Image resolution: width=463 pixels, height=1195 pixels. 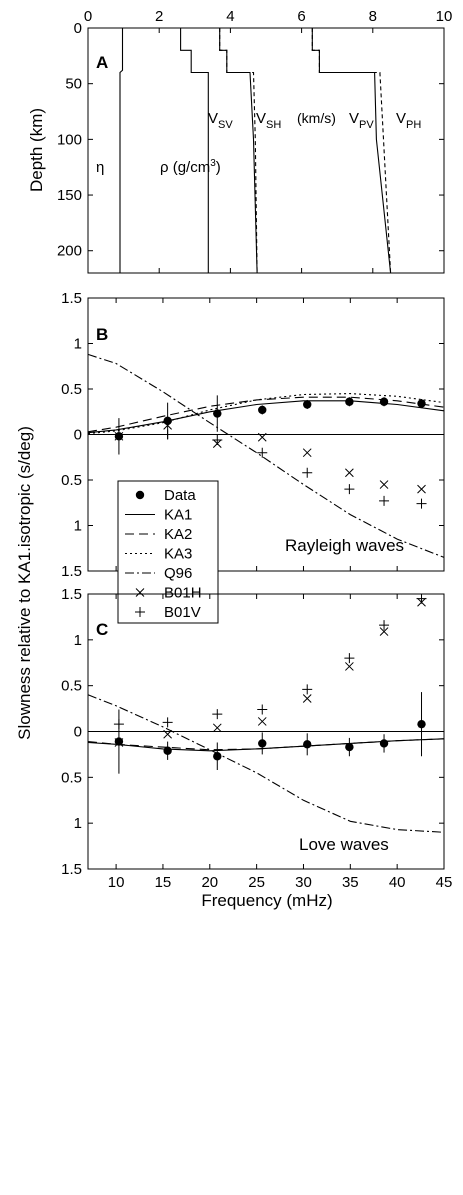 I want to click on panel-a-curves, so click(x=255, y=151).